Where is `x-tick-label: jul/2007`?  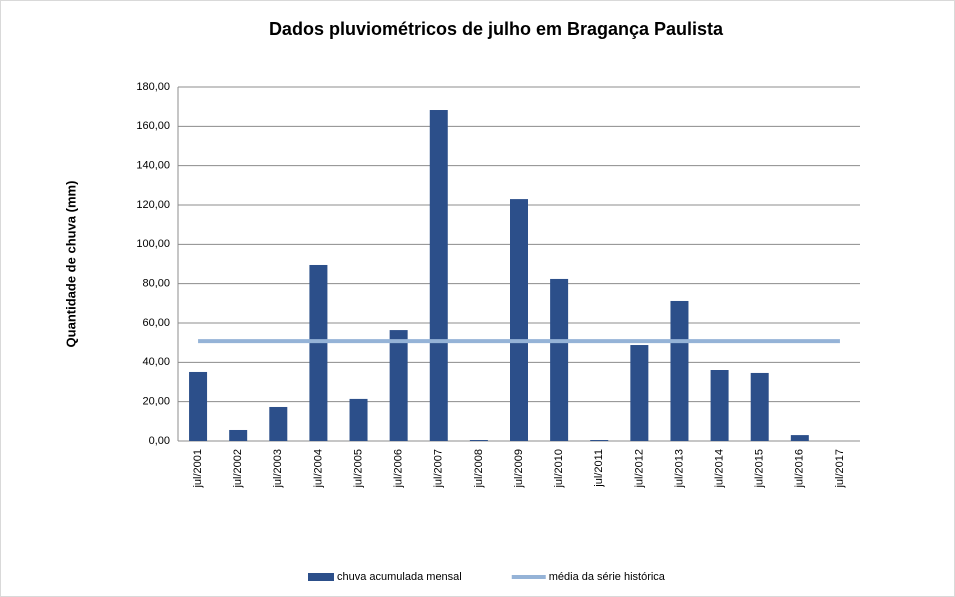
x-tick-label: jul/2007 is located at coordinates (439, 469).